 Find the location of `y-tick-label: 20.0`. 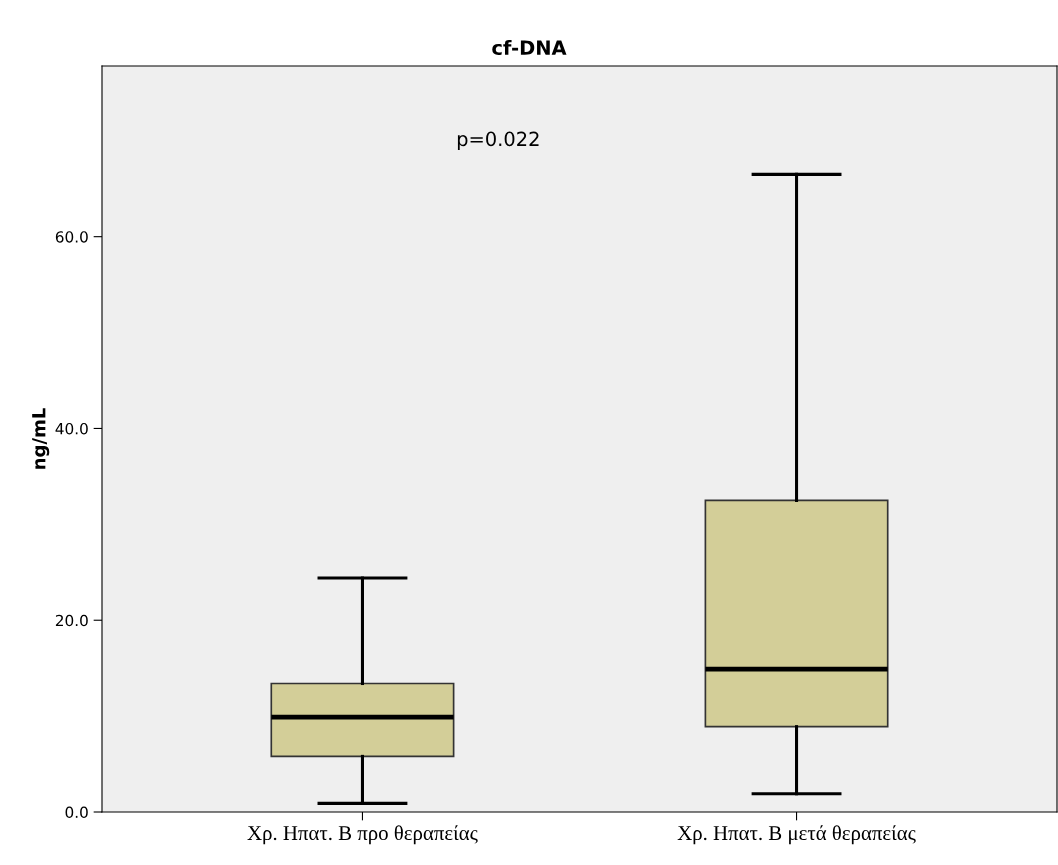

y-tick-label: 20.0 is located at coordinates (71, 620).